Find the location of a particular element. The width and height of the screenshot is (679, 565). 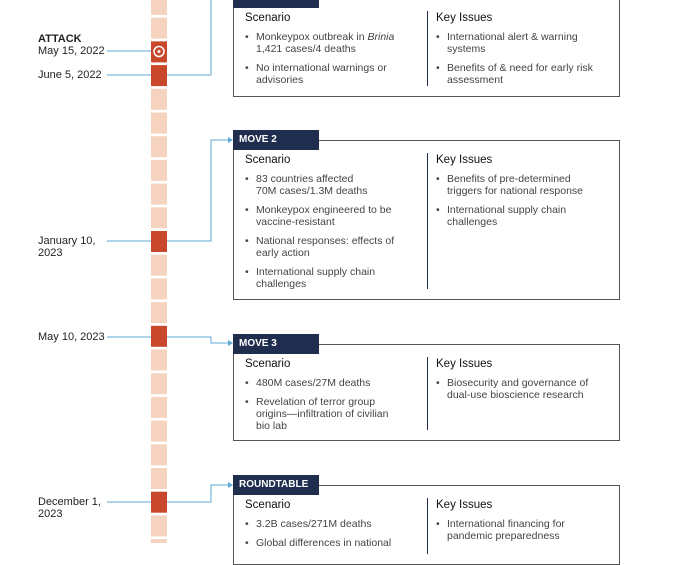

bullet-line: Benefits of pre-determined is located at coordinates (509, 179).